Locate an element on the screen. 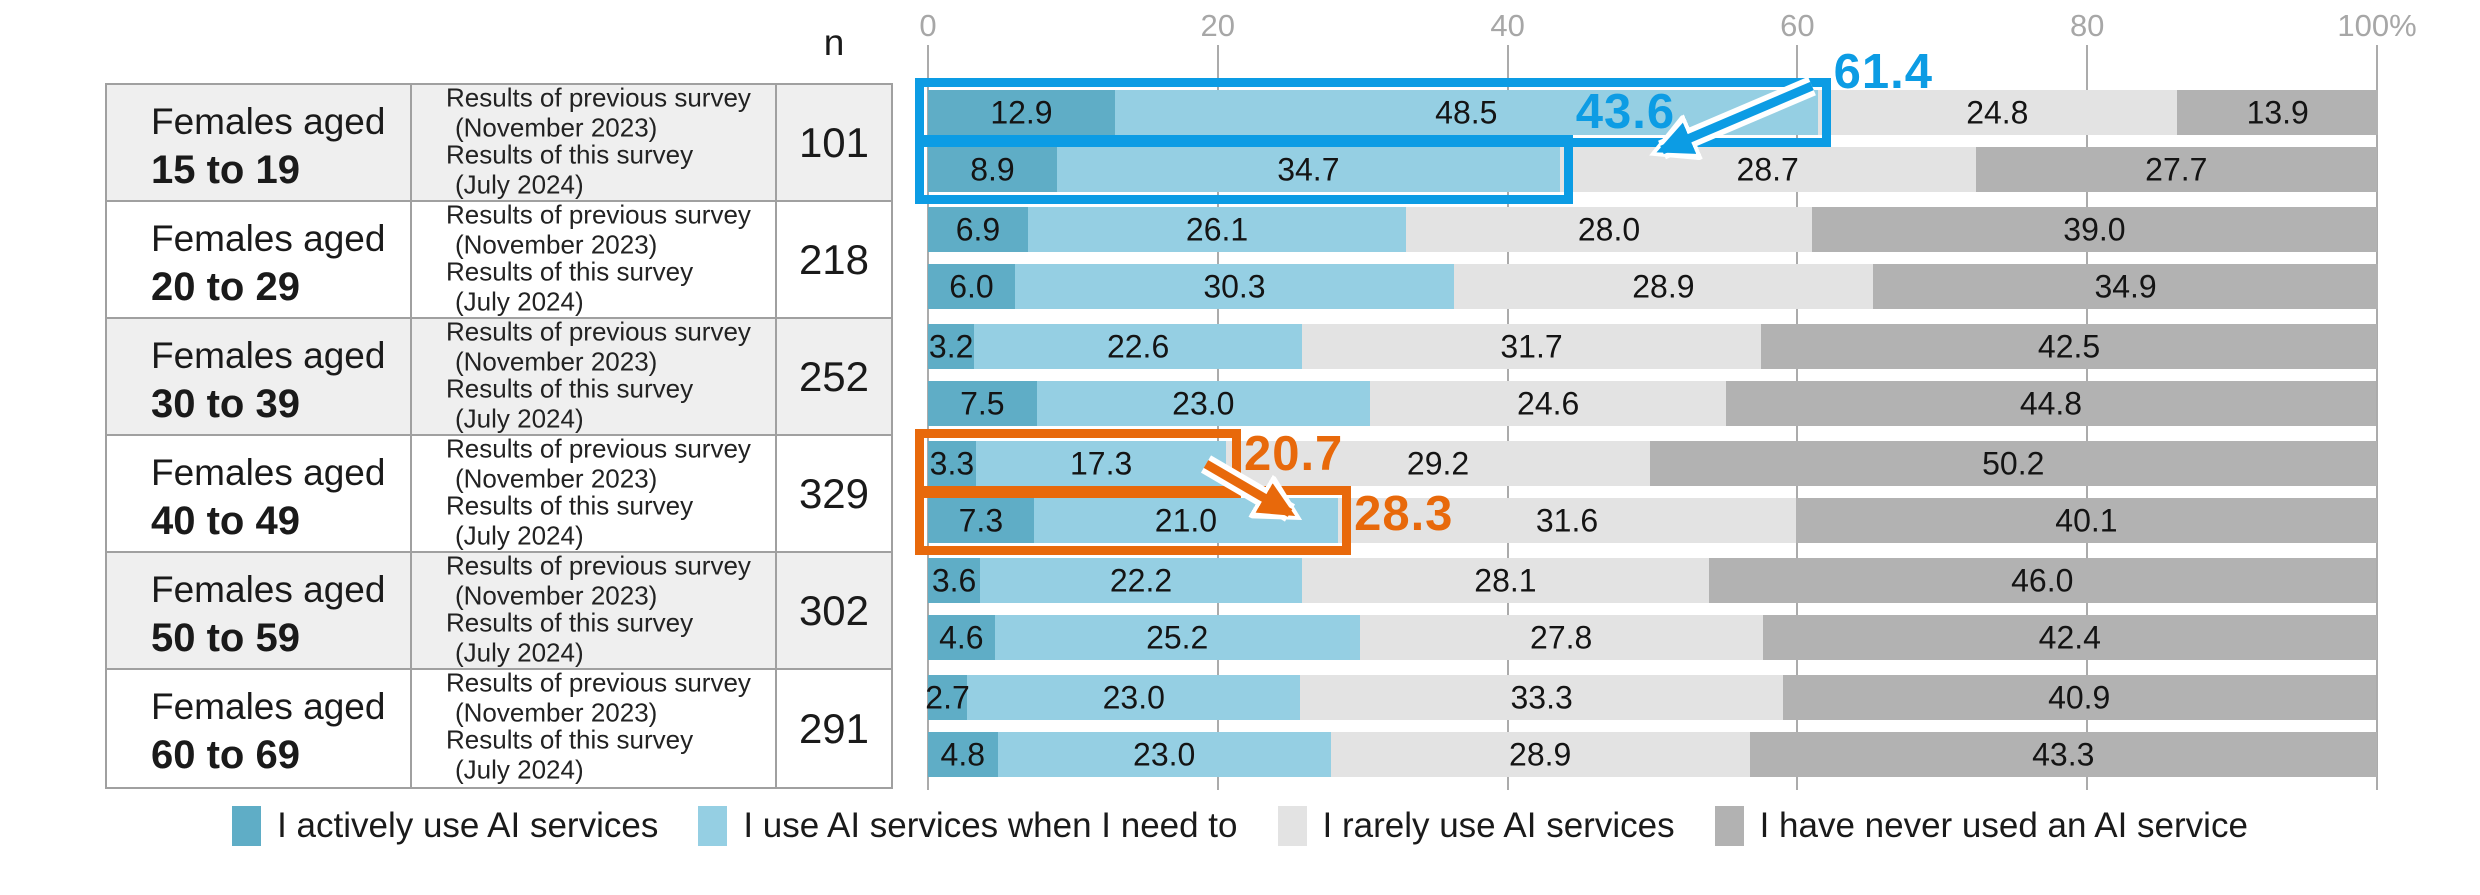 The width and height of the screenshot is (2480, 895). stacked-bar-row: 7.3 21.0 31.6 40.1 is located at coordinates (1652, 520).